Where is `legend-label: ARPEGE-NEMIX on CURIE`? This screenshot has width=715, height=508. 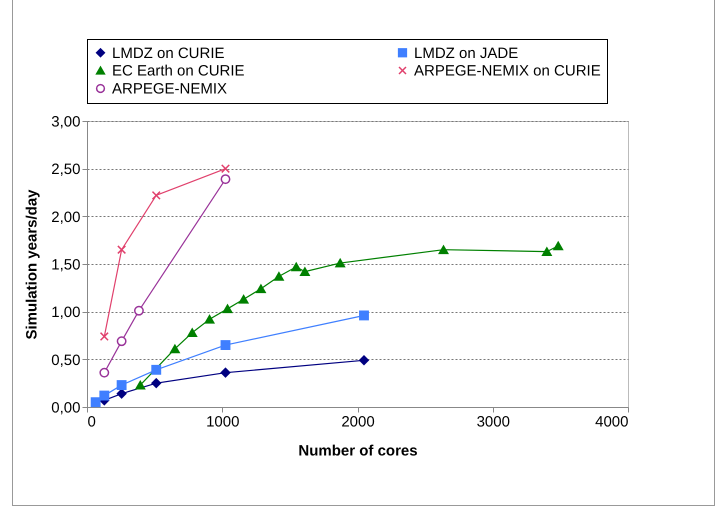 legend-label: ARPEGE-NEMIX on CURIE is located at coordinates (507, 71).